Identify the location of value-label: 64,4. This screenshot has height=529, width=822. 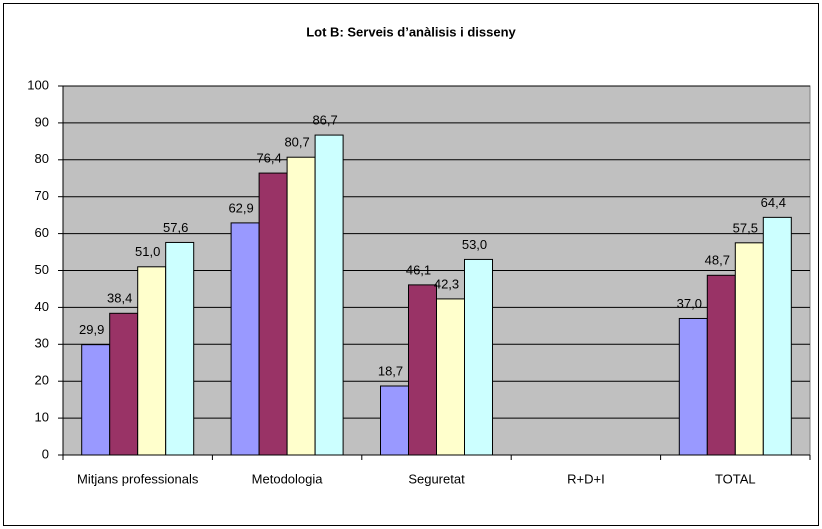
(773, 202).